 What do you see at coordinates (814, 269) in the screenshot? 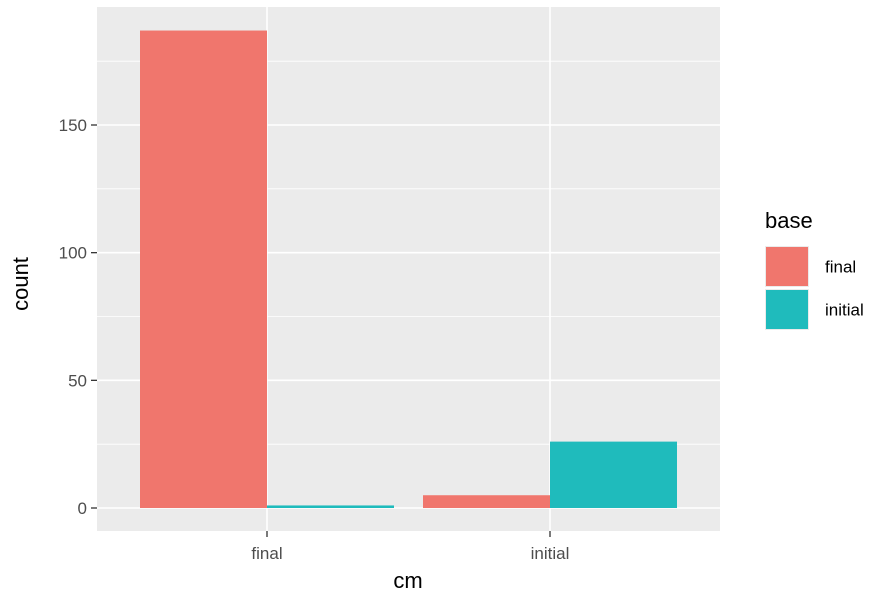
I see `legend: base final initial` at bounding box center [814, 269].